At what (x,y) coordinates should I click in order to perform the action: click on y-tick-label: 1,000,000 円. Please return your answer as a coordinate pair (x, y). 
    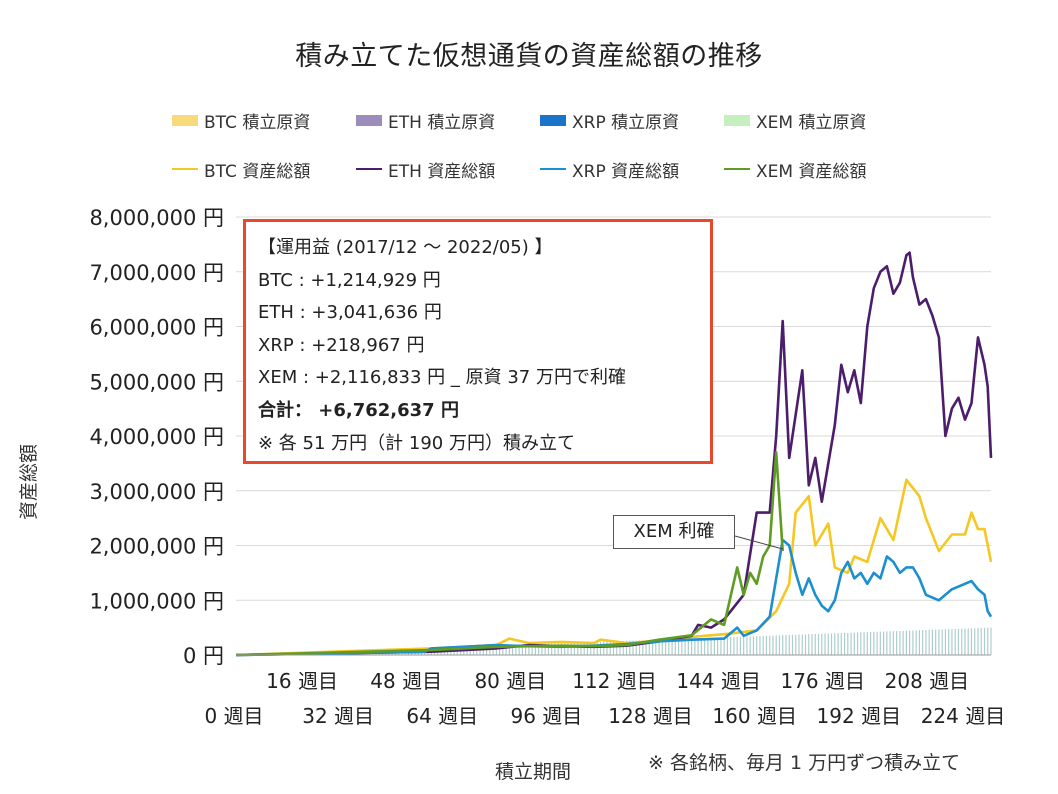
    Looking at the image, I should click on (156, 601).